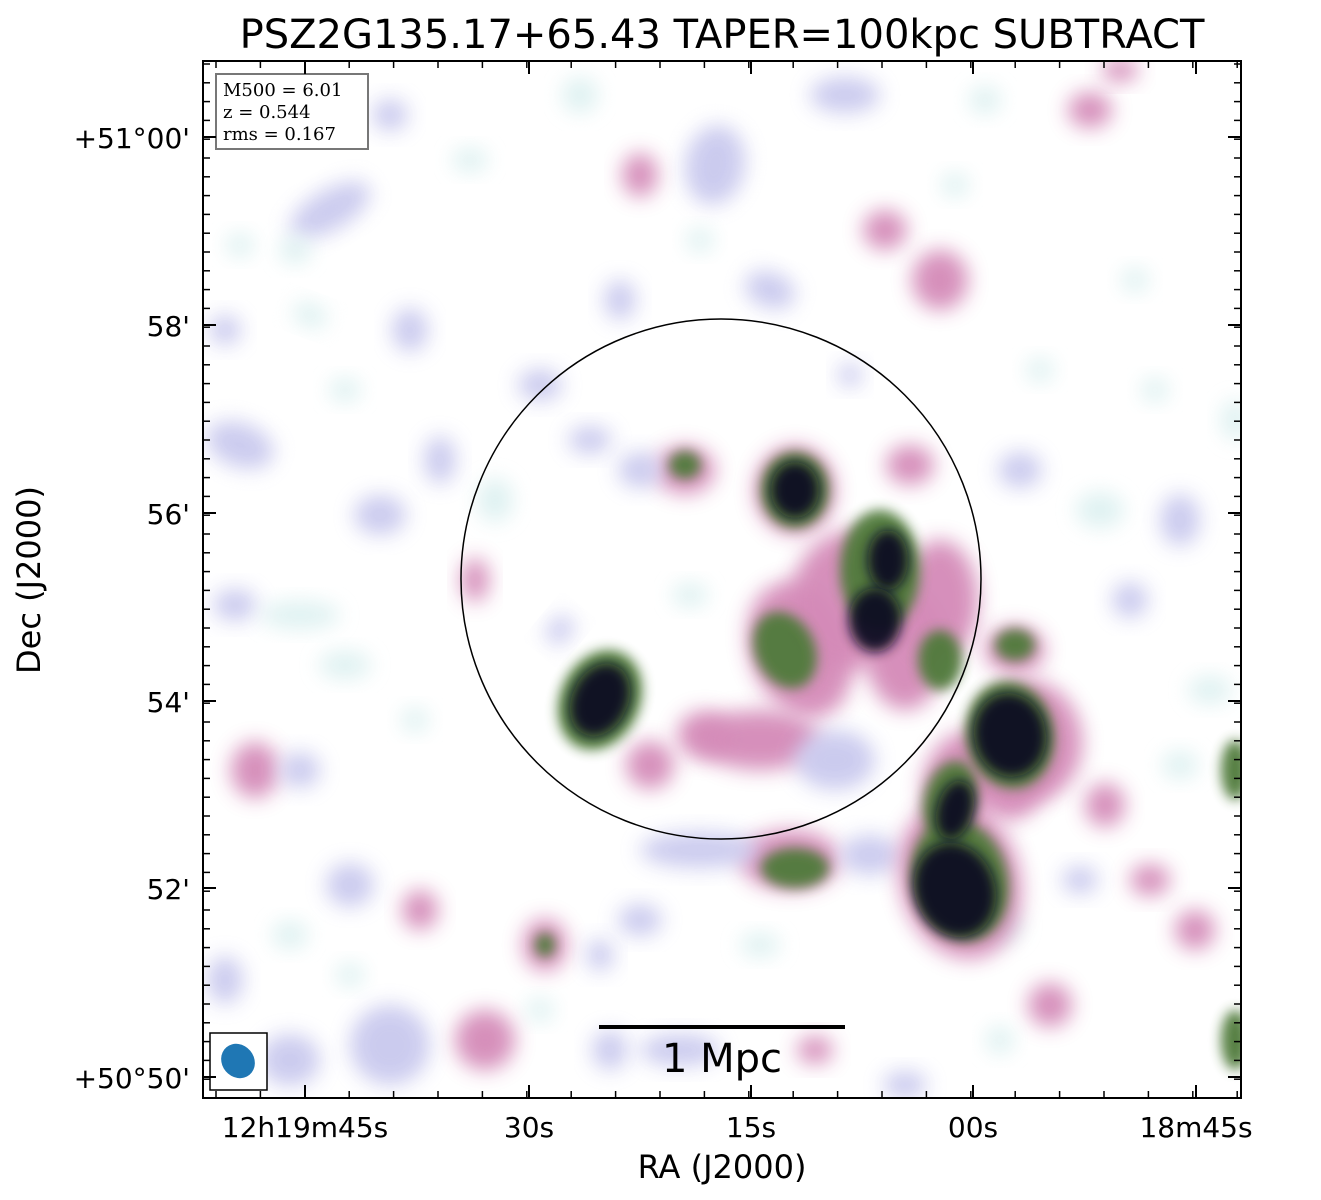  Describe the element at coordinates (282, 90) in the screenshot. I see `info-mass: M500 = 6.01` at that location.